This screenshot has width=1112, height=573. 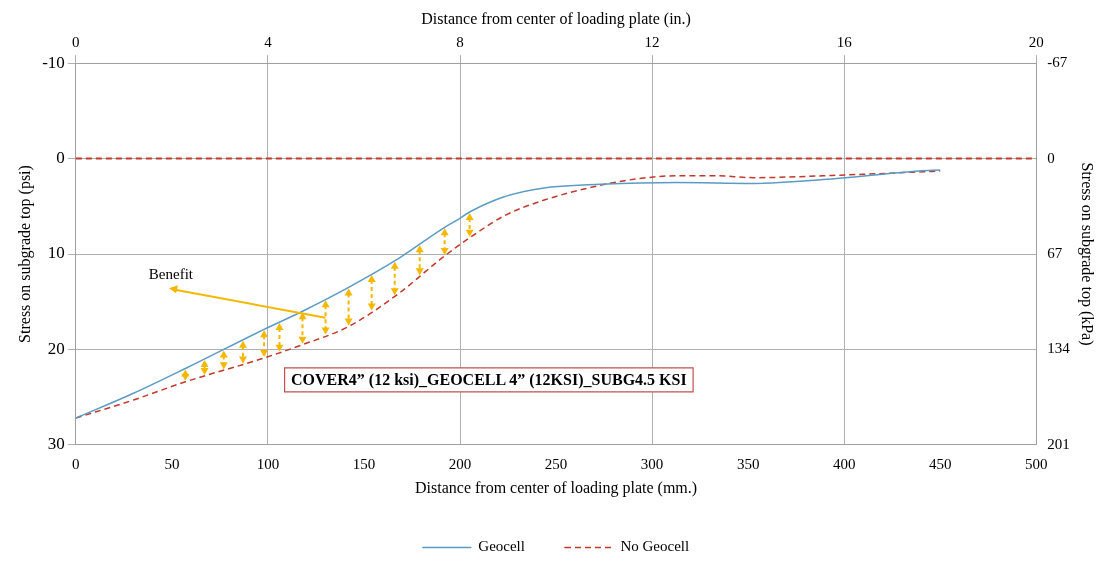 I want to click on x2-tick-label: 4, so click(x=268, y=42).